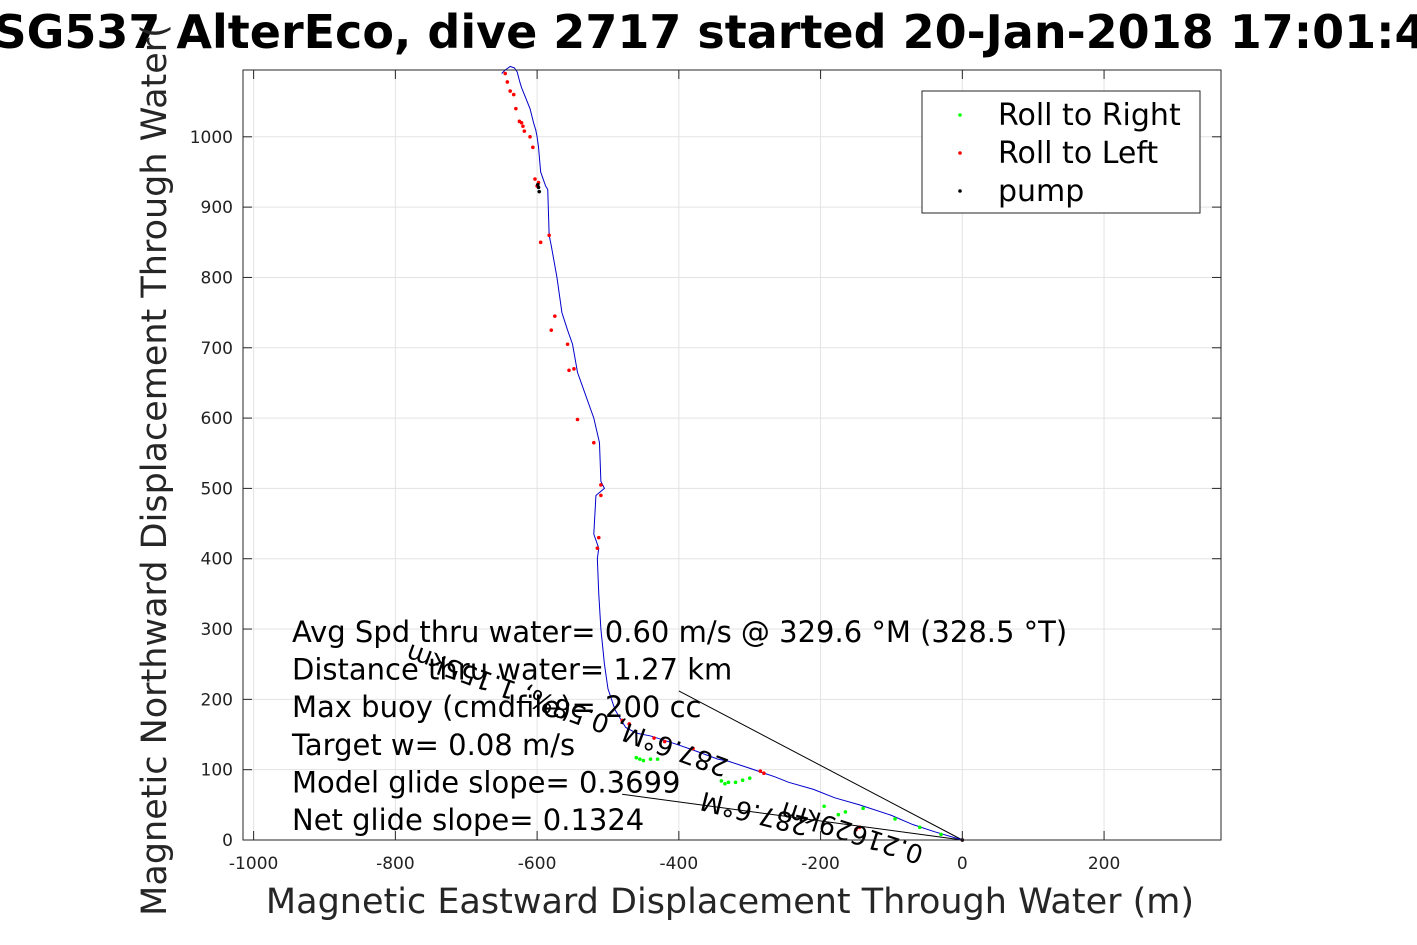 The image size is (1417, 945). I want to click on x-tick-label: -1000, so click(253, 864).